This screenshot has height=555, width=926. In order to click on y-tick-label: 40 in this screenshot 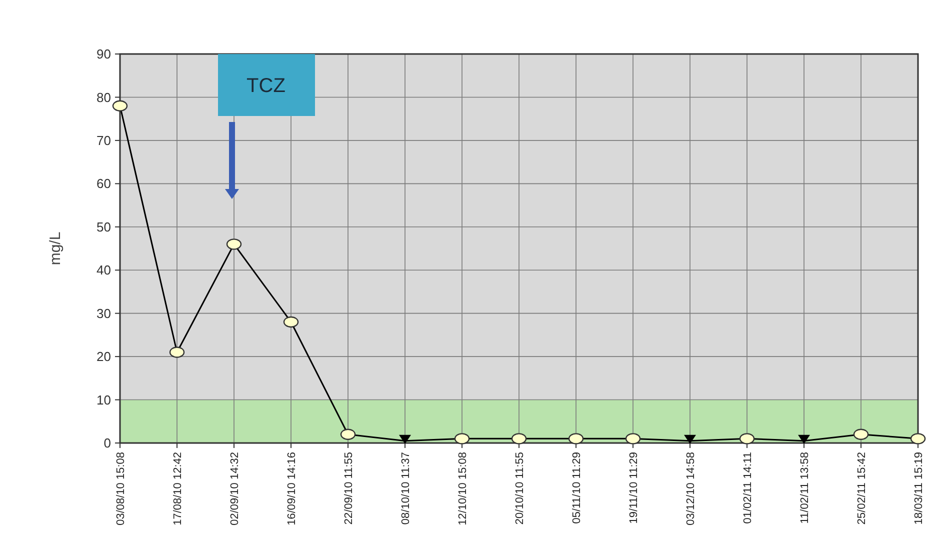, I will do `click(103, 270)`.